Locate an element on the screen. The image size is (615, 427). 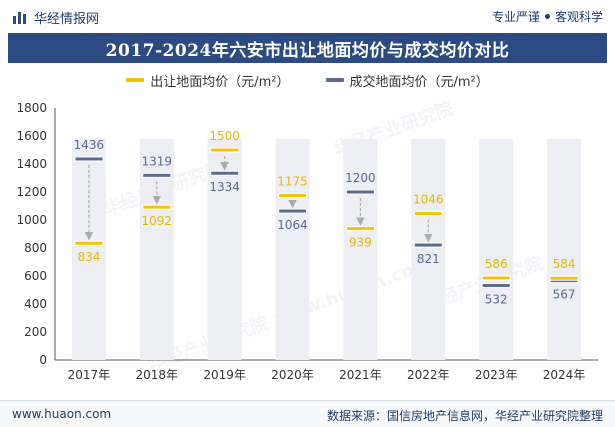
deal-price-label: 1436 is located at coordinates (89, 145).